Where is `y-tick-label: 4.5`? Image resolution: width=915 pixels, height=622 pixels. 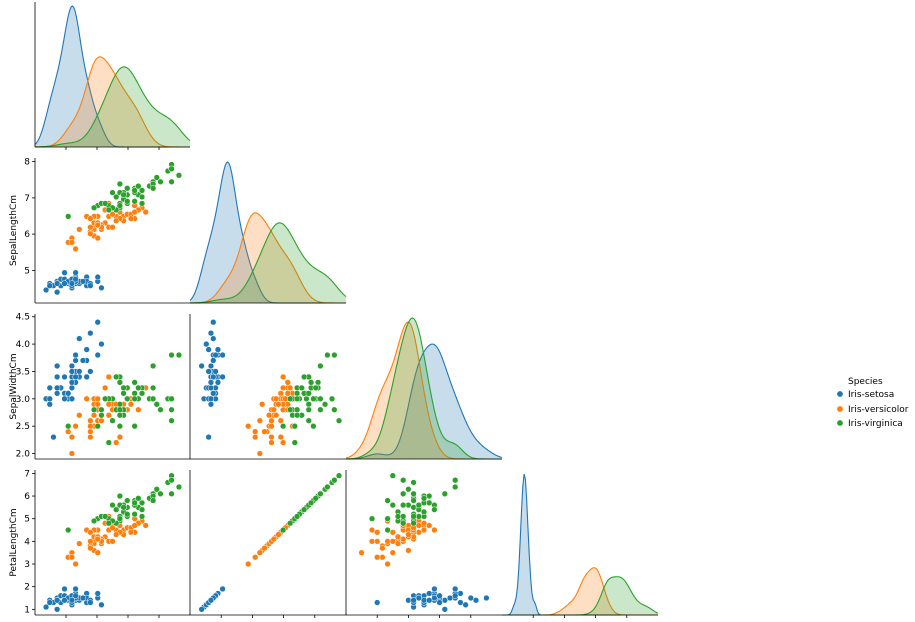 y-tick-label: 4.5 is located at coordinates (23, 318).